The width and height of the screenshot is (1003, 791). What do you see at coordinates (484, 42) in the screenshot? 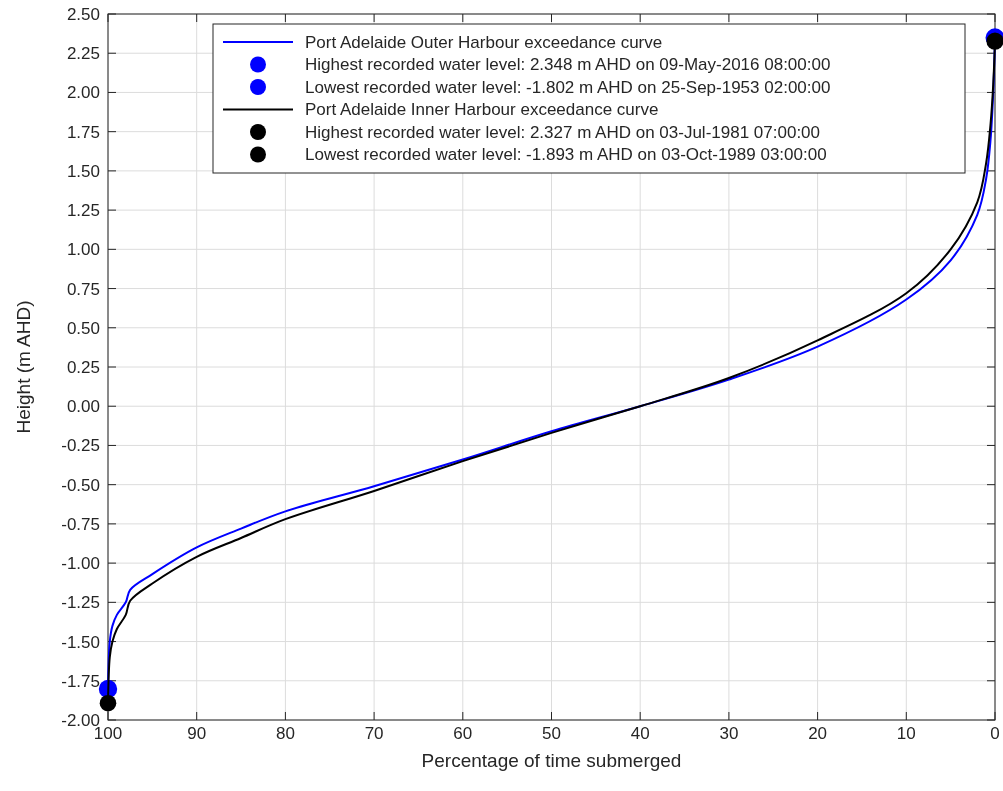
I see `legend-label: Port Adelaide Outer Harbour exceedance curve` at bounding box center [484, 42].